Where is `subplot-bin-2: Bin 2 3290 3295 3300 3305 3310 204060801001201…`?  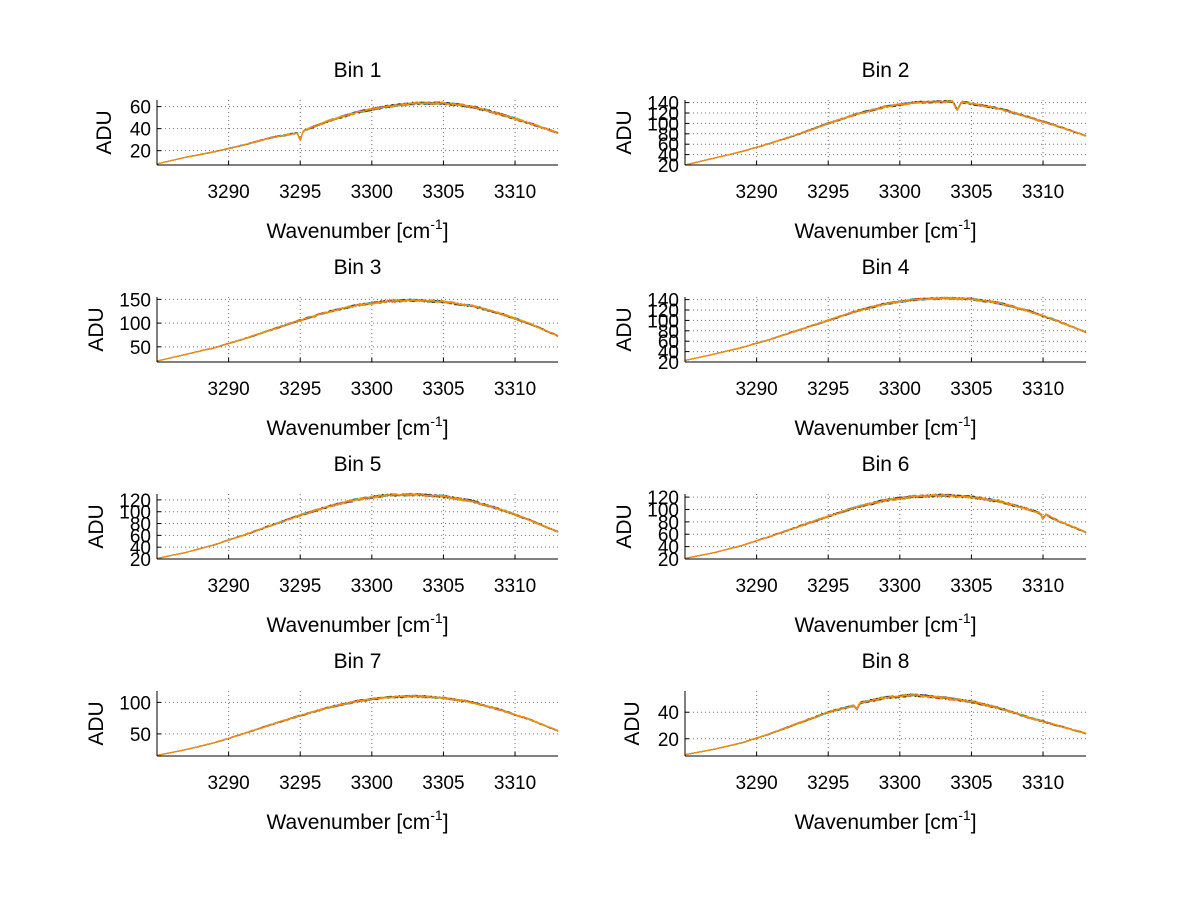 subplot-bin-2: Bin 2 3290 3295 3300 3305 3310 204060801001201… is located at coordinates (850, 151).